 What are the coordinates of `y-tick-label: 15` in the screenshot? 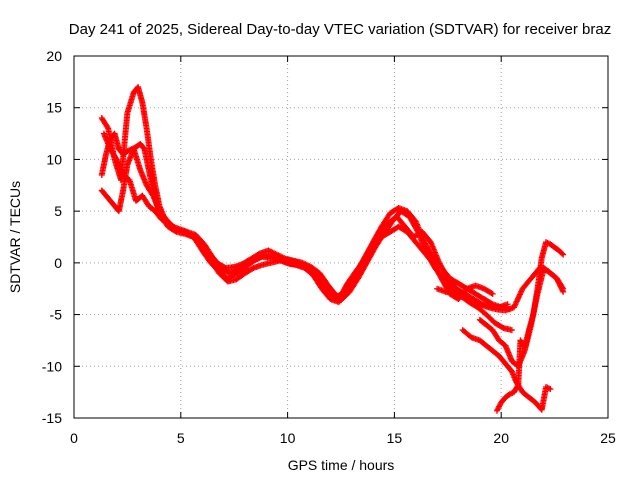 It's located at (54, 108).